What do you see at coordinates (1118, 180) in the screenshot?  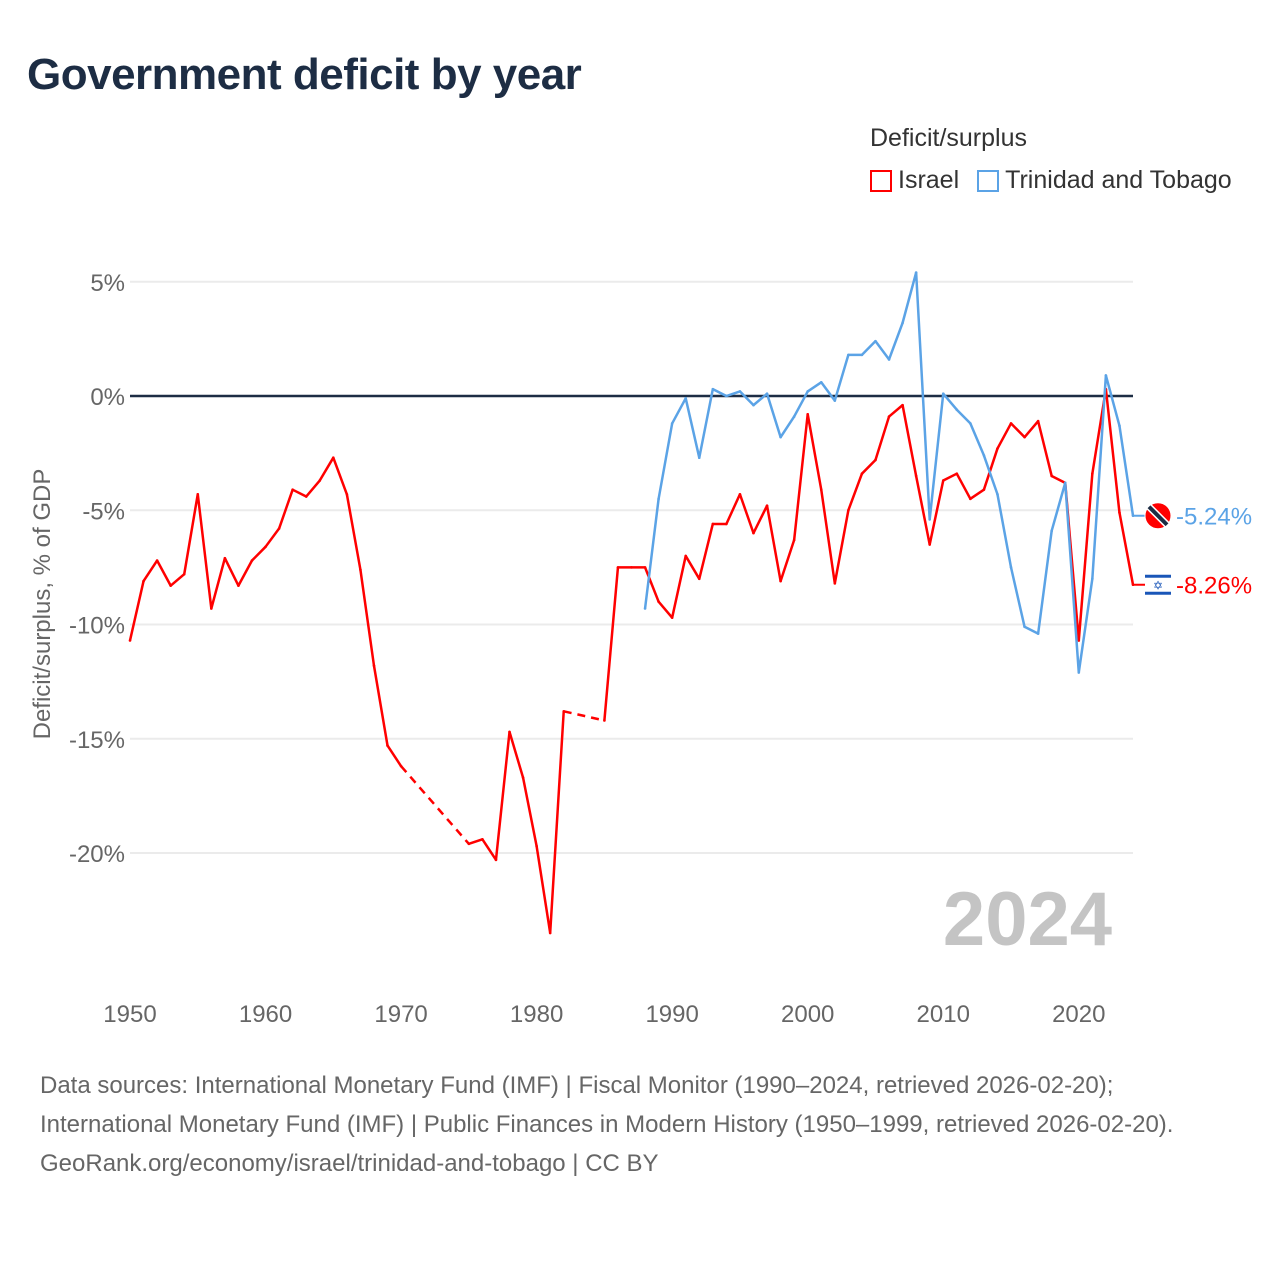 I see `legend-label: Trinidad and Tobago` at bounding box center [1118, 180].